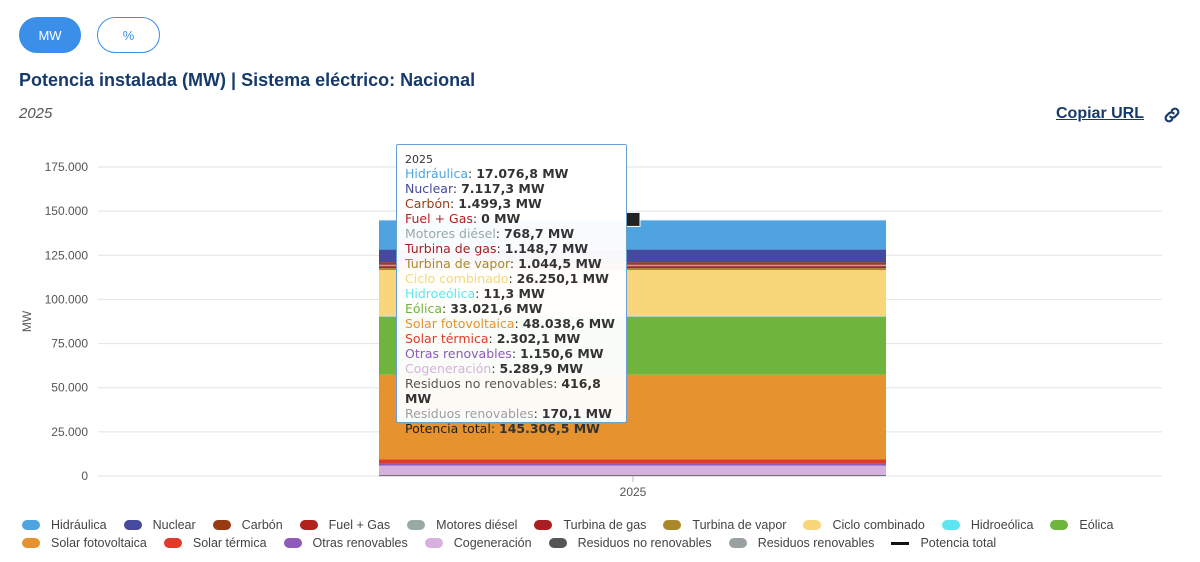  Describe the element at coordinates (345, 543) in the screenshot. I see `legend-item: Otras renovables` at that location.